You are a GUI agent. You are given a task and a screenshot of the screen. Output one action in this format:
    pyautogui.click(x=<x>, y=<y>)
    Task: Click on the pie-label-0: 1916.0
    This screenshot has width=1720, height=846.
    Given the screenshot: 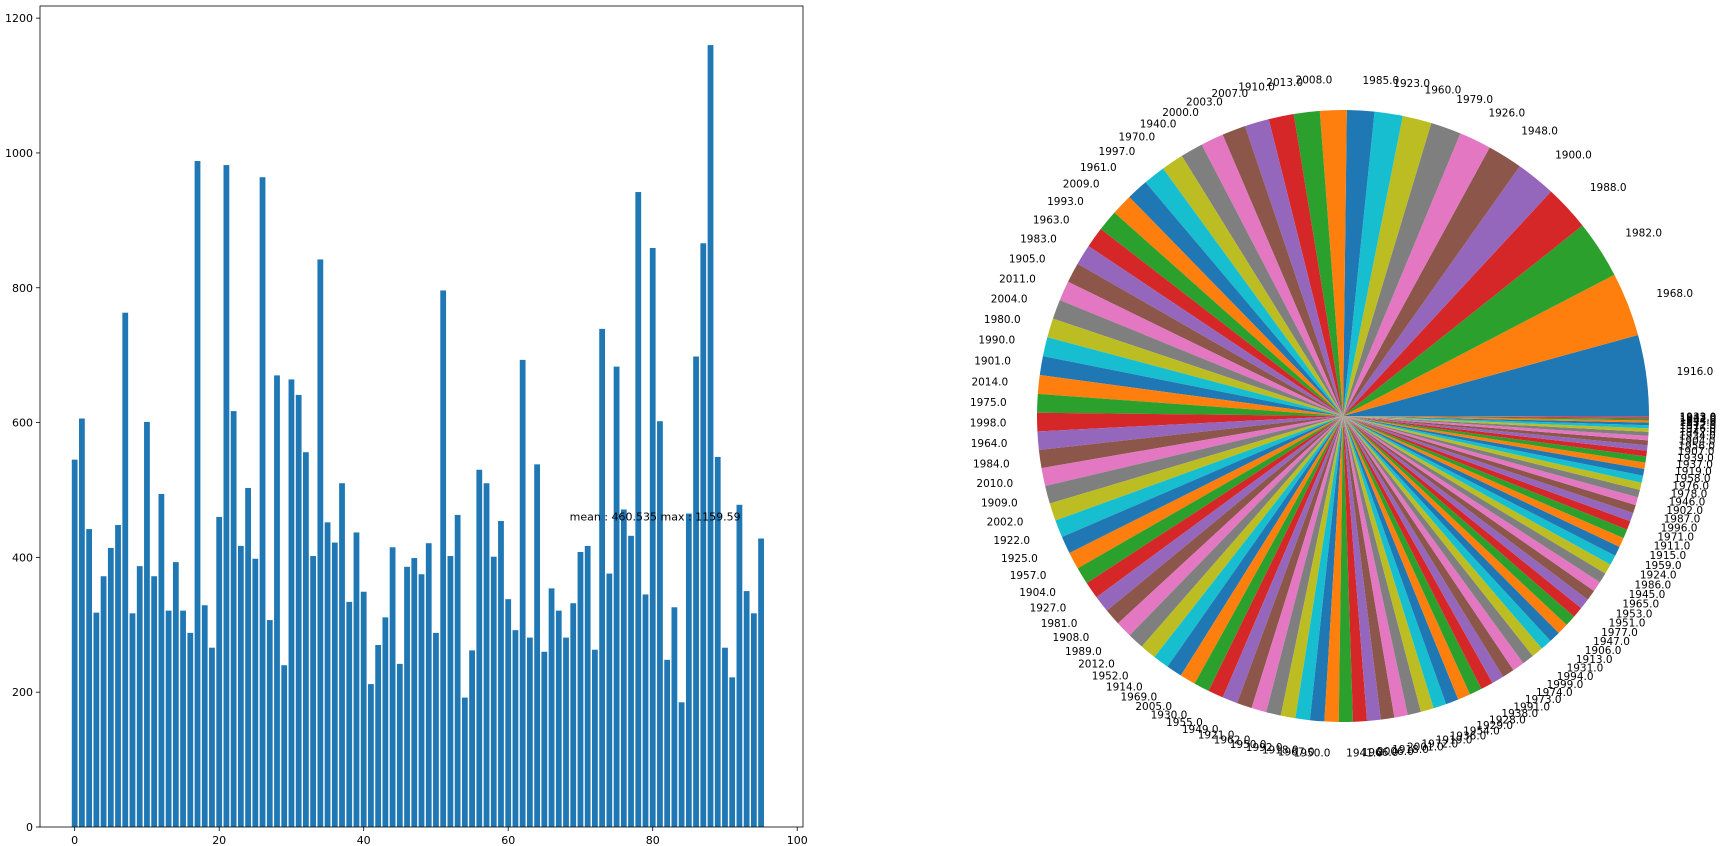 What is the action you would take?
    pyautogui.click(x=1695, y=372)
    